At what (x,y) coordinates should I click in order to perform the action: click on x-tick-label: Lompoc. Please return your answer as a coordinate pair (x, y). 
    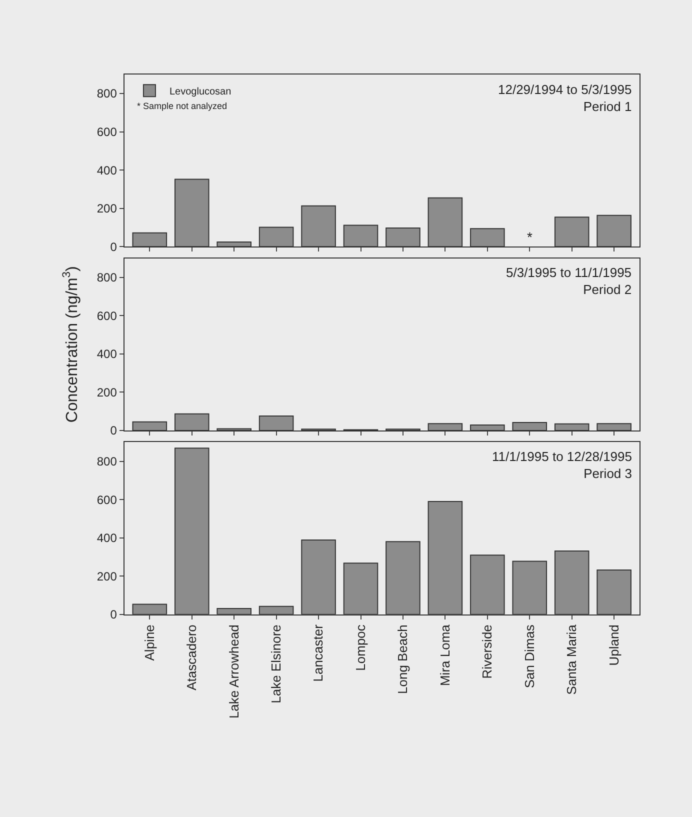
    Looking at the image, I should click on (360, 647).